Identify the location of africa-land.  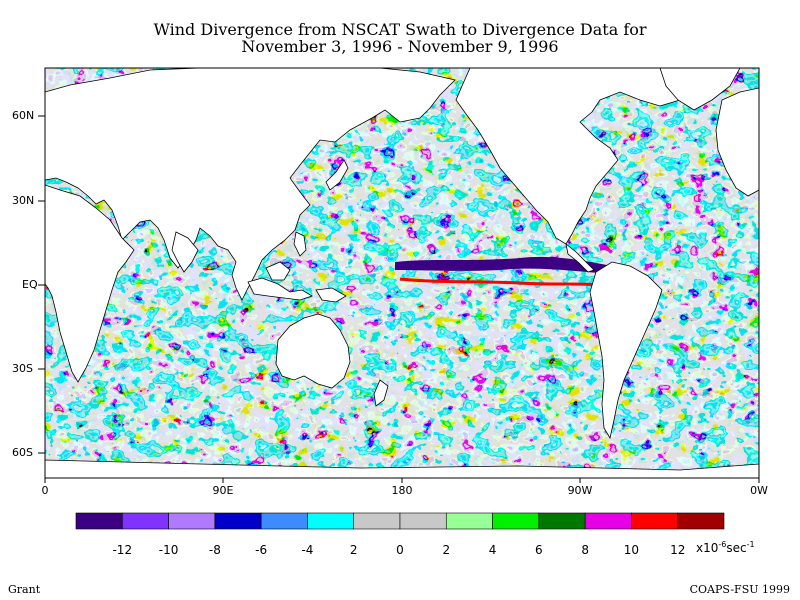
(90, 283).